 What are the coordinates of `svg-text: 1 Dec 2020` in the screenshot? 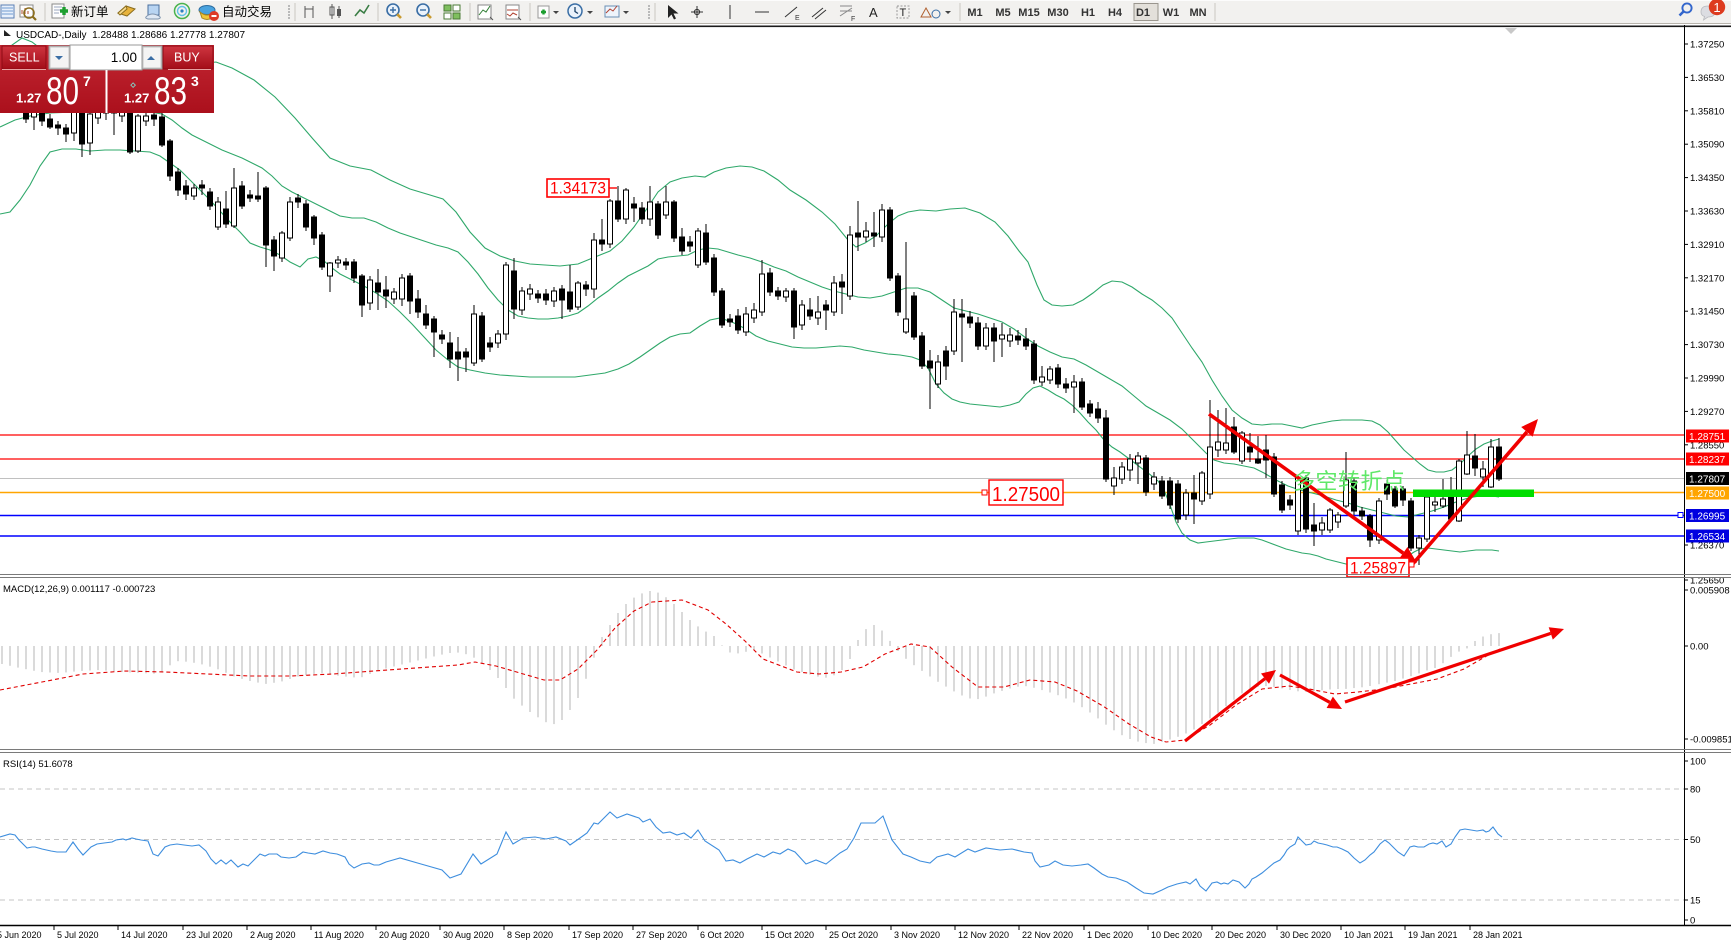 It's located at (1110, 935).